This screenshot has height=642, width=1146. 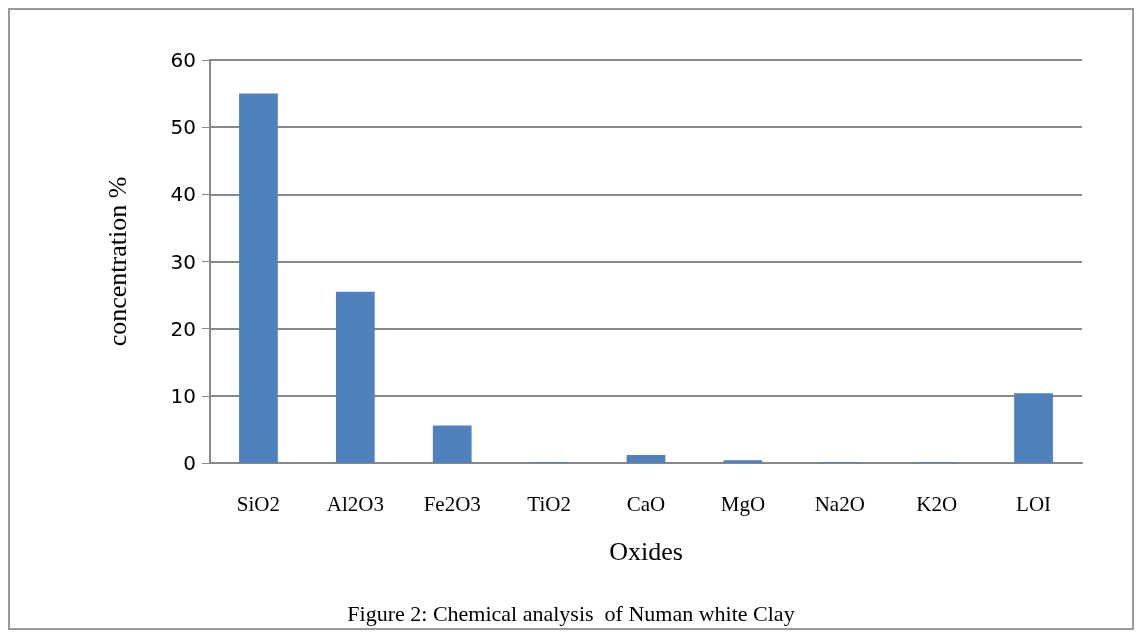 I want to click on x-tick-label: LOI, so click(x=1034, y=503).